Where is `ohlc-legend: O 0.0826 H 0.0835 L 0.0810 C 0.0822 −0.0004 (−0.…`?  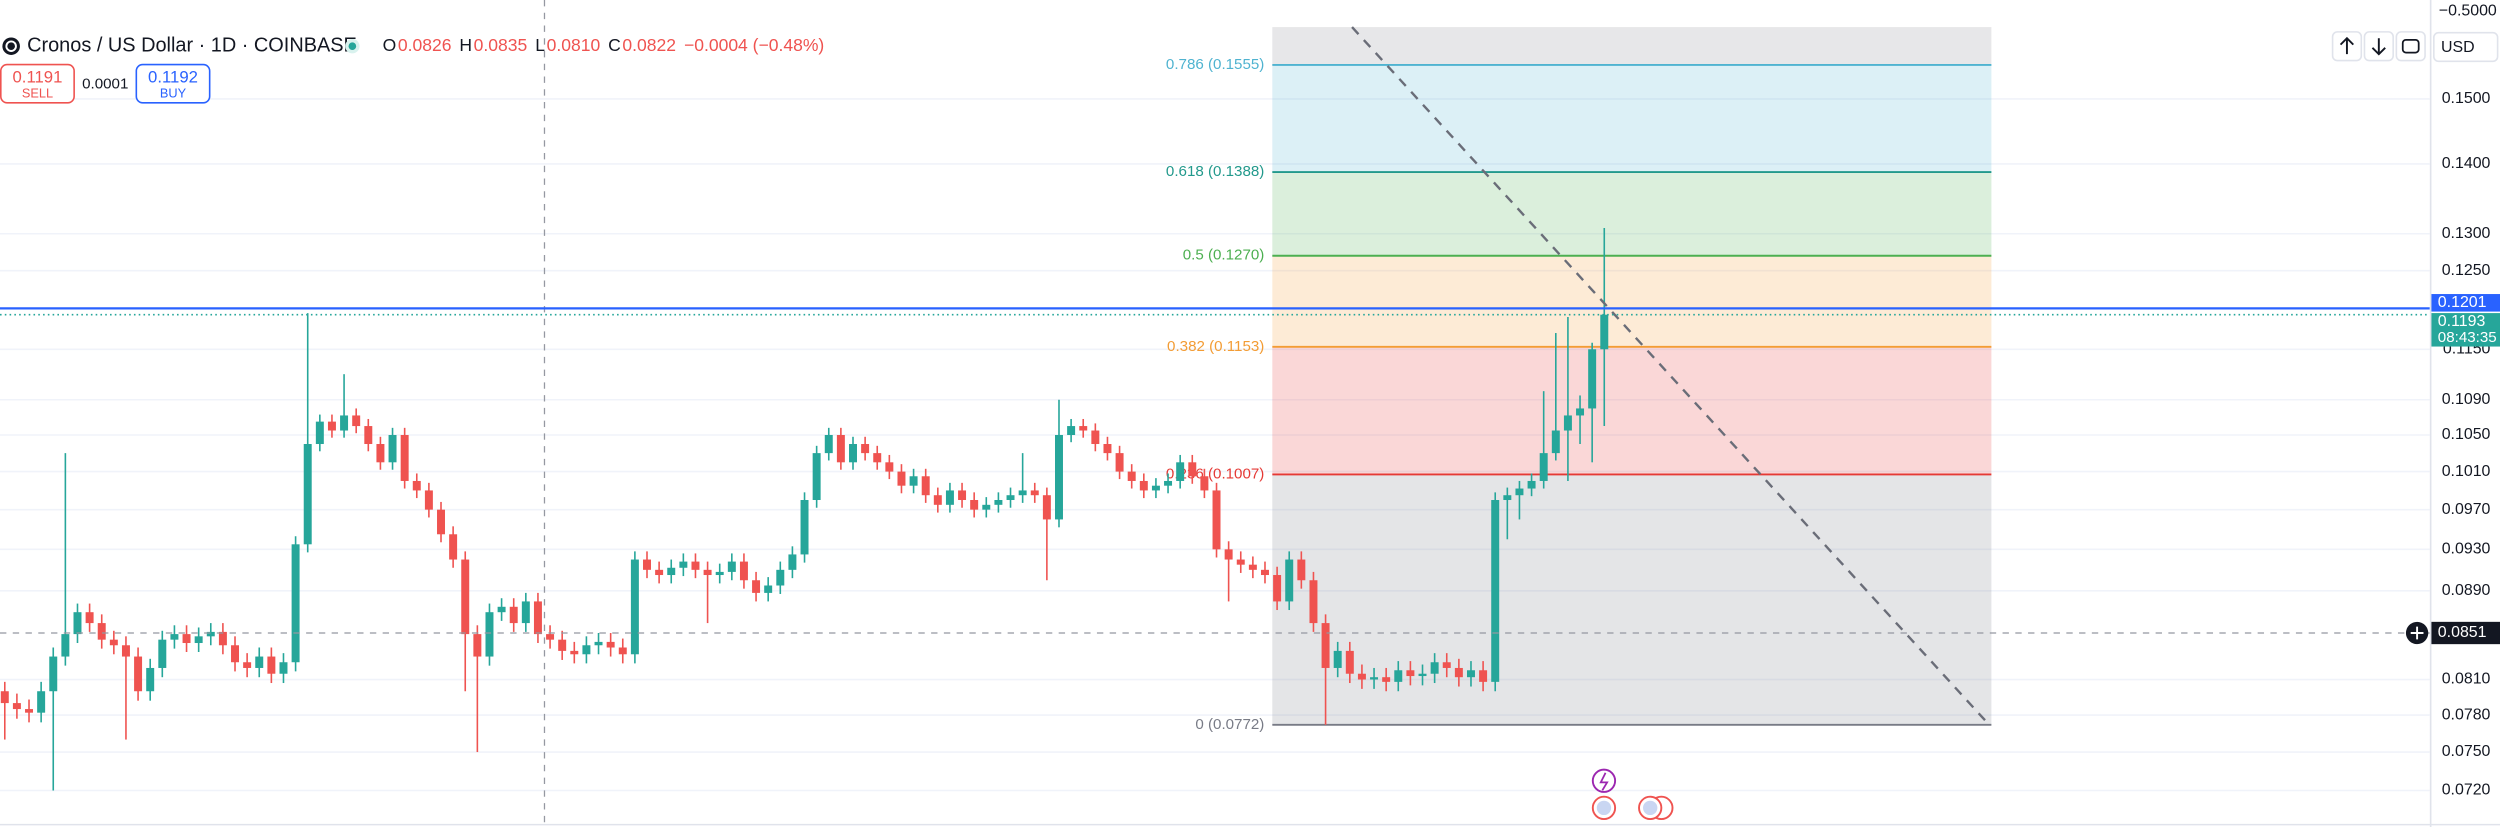
ohlc-legend: O 0.0826 H 0.0835 L 0.0810 C 0.0822 −0.0004 (−0.… is located at coordinates (604, 45).